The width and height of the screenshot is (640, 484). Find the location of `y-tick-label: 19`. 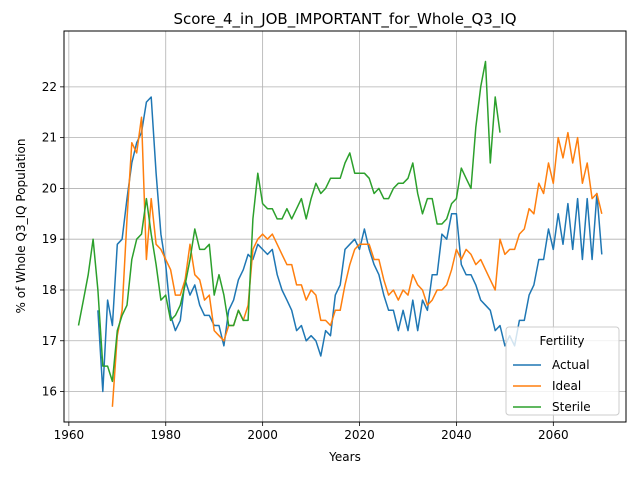

y-tick-label: 19 is located at coordinates (49, 239).